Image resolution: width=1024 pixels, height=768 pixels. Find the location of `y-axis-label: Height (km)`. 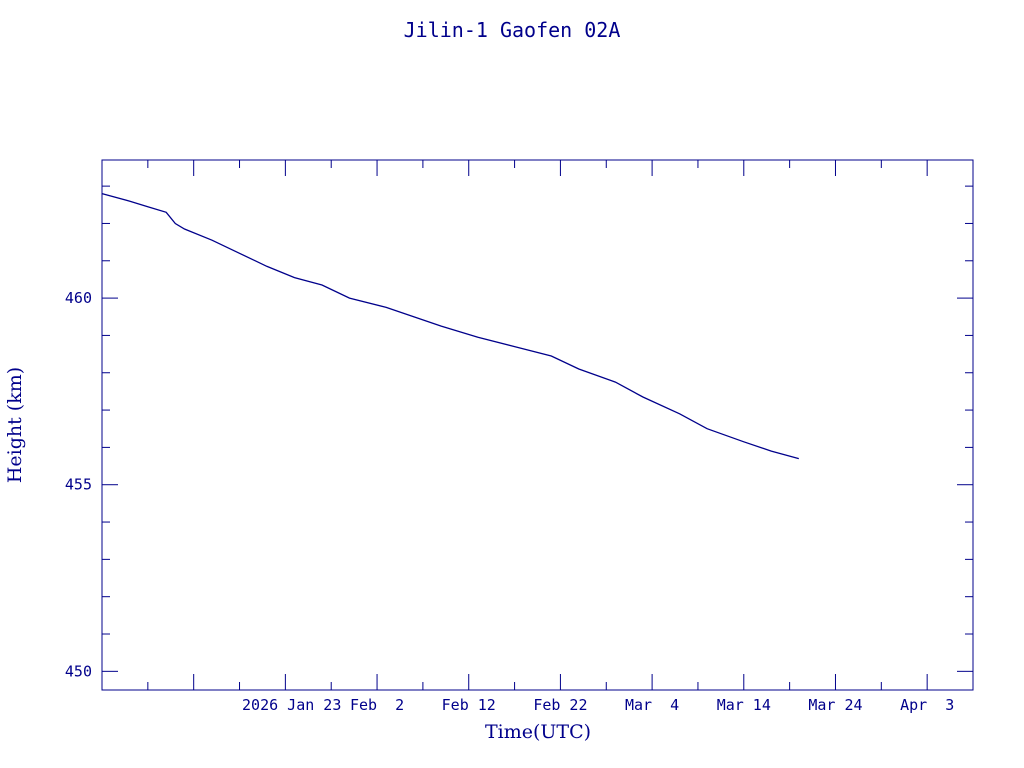

y-axis-label: Height (km) is located at coordinates (15, 425).